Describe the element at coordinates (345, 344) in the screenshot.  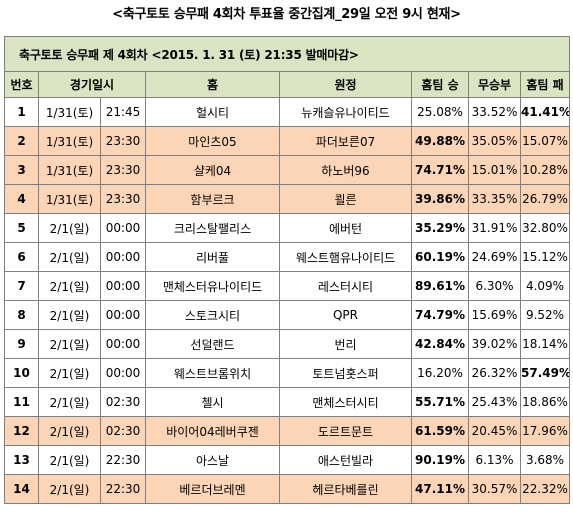
I see `away-team: 번리` at that location.